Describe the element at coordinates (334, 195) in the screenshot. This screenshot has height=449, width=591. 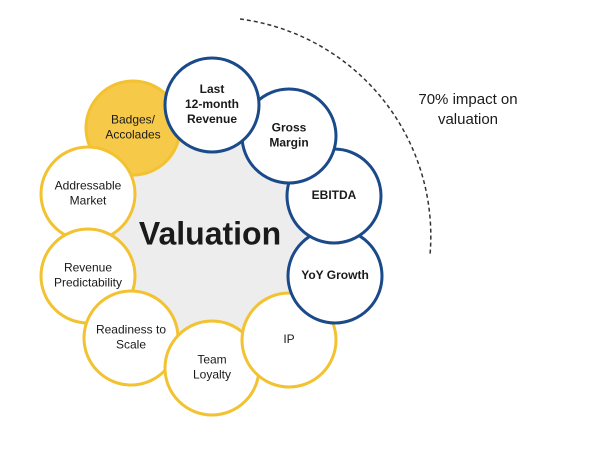
I see `node-label: EBITDA` at that location.